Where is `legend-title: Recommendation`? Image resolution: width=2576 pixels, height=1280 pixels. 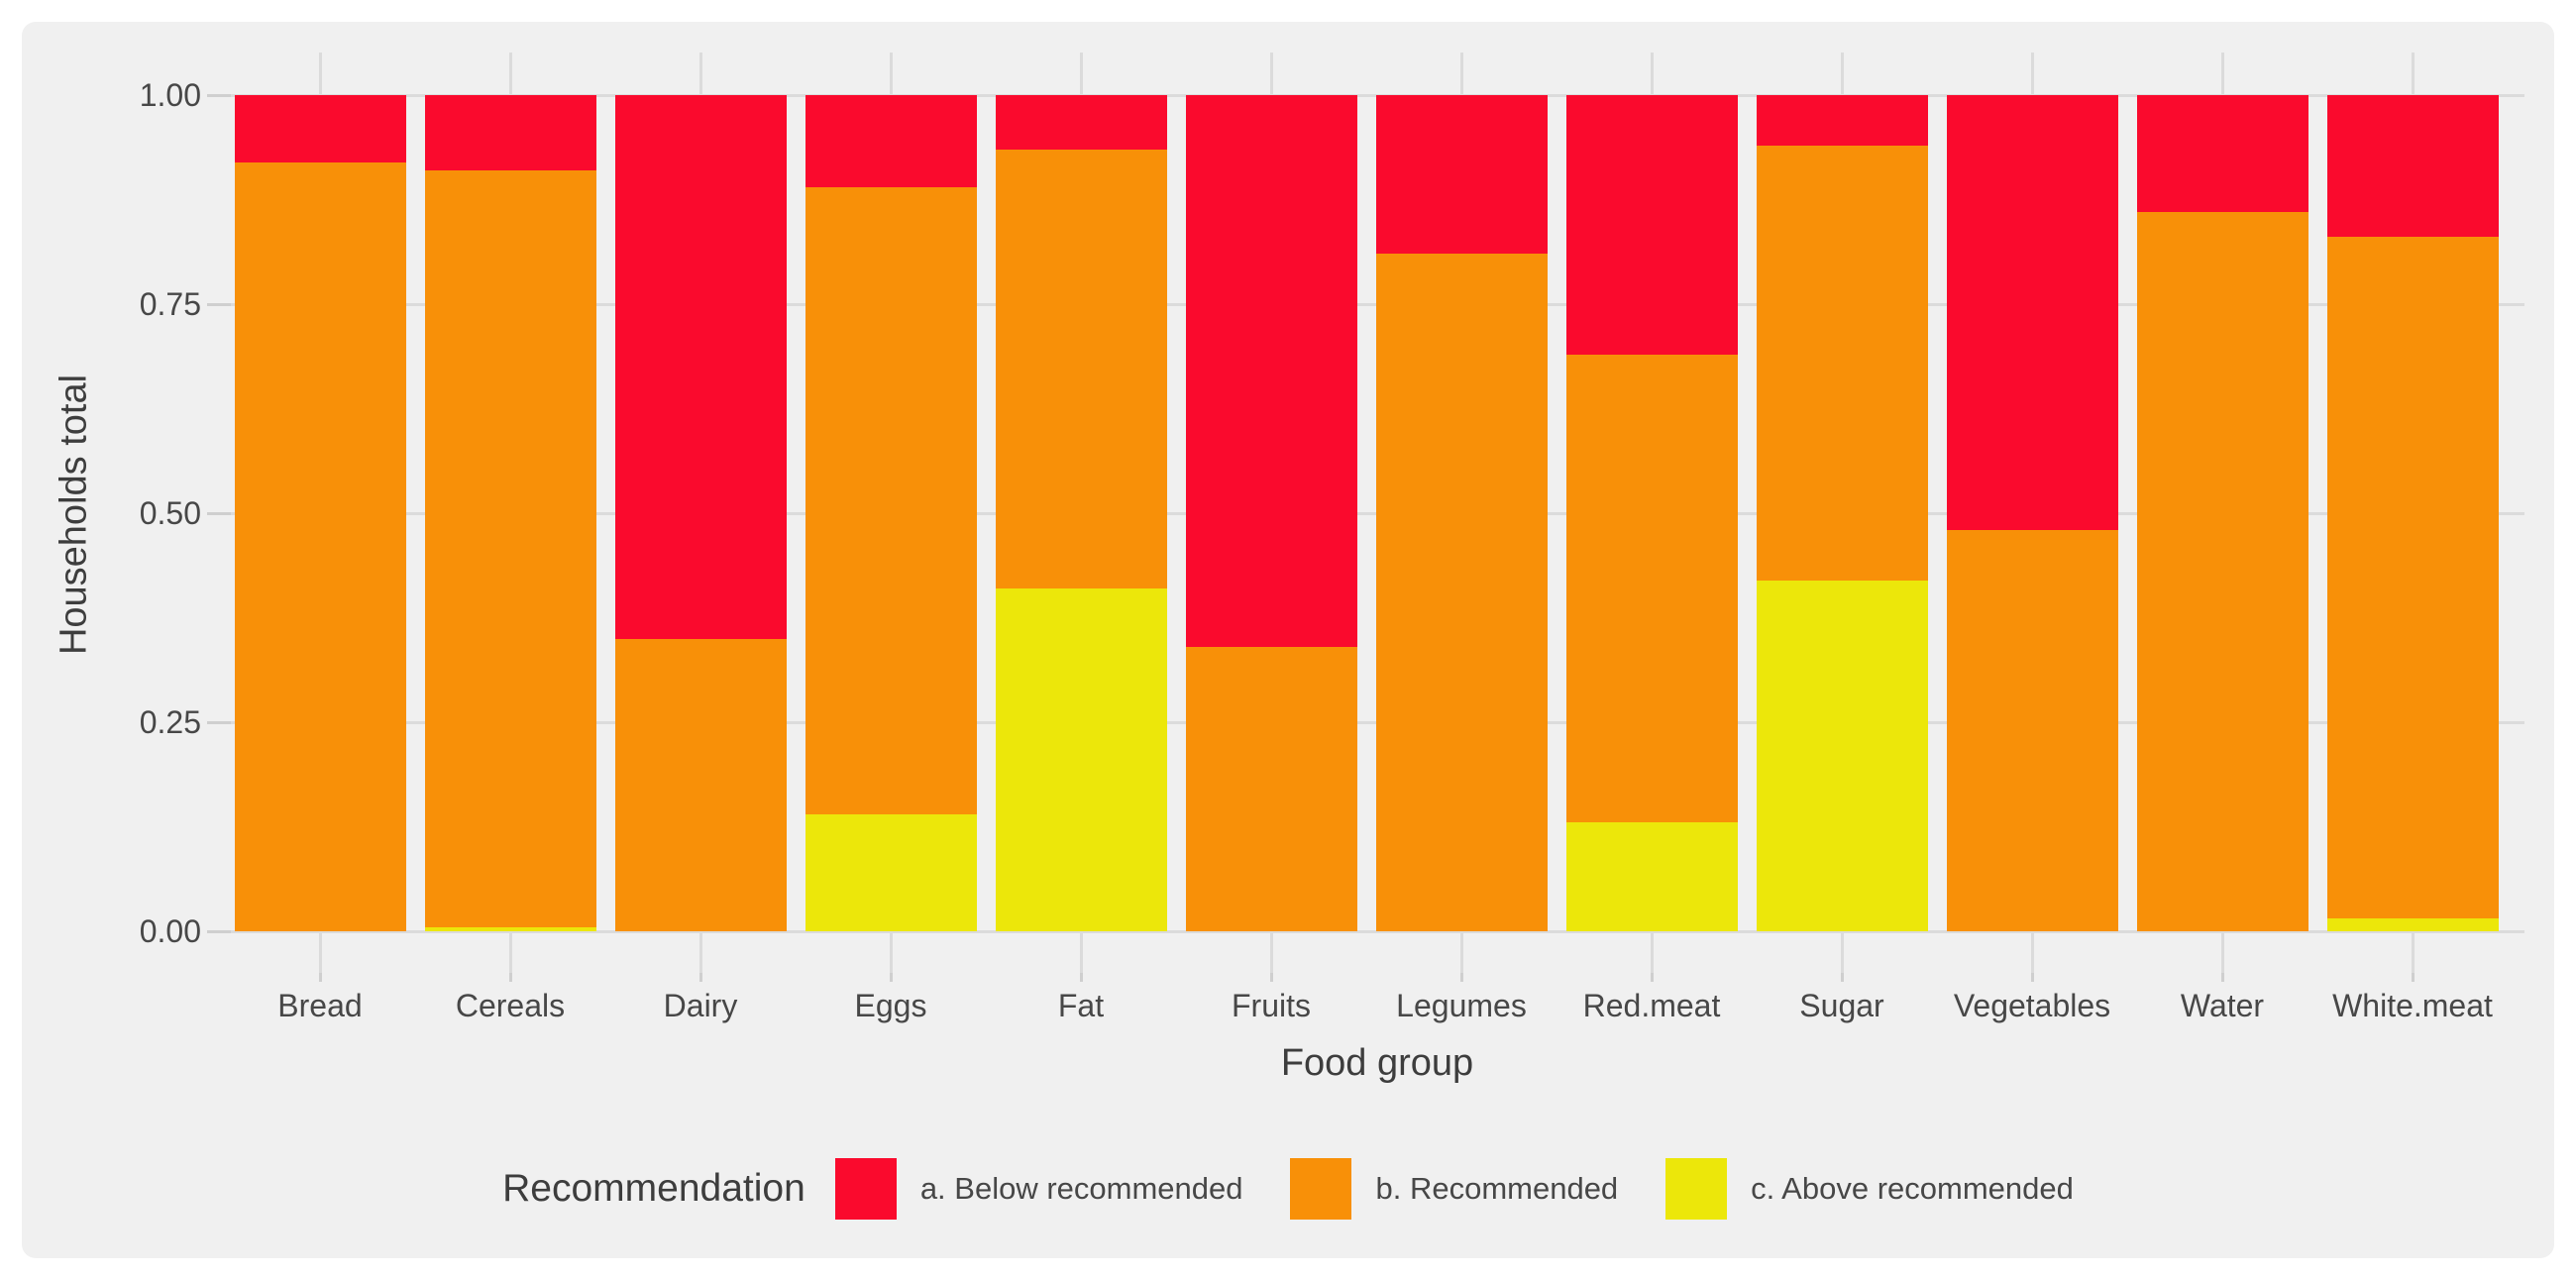
legend-title: Recommendation is located at coordinates (653, 1188).